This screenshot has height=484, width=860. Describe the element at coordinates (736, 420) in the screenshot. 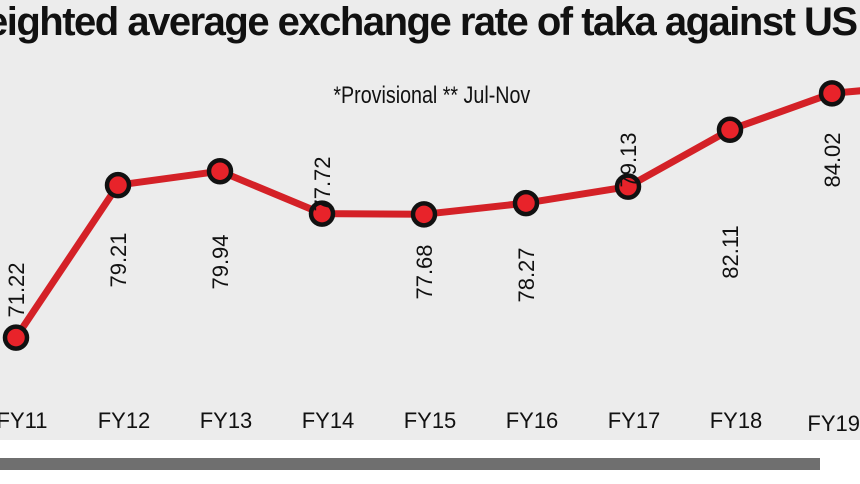

I see `x-tick-label: FY18` at that location.